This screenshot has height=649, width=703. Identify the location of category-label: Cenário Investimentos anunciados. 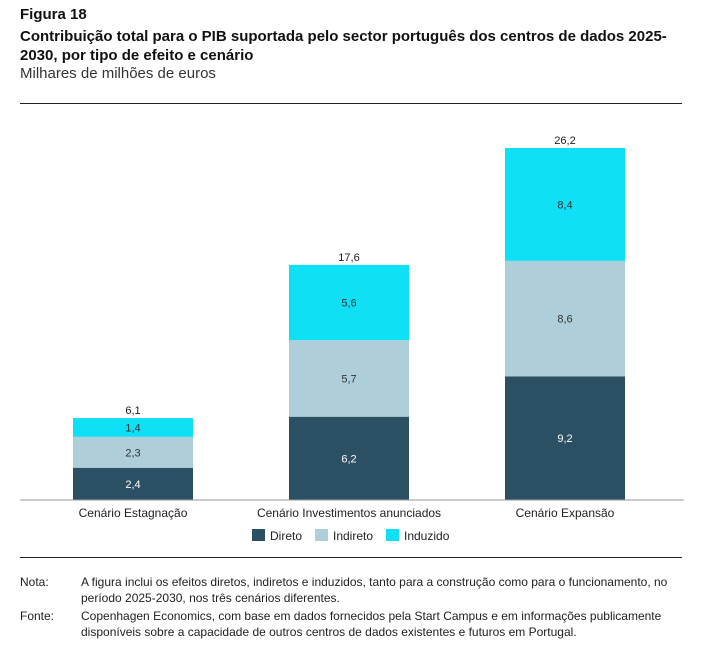
(349, 513).